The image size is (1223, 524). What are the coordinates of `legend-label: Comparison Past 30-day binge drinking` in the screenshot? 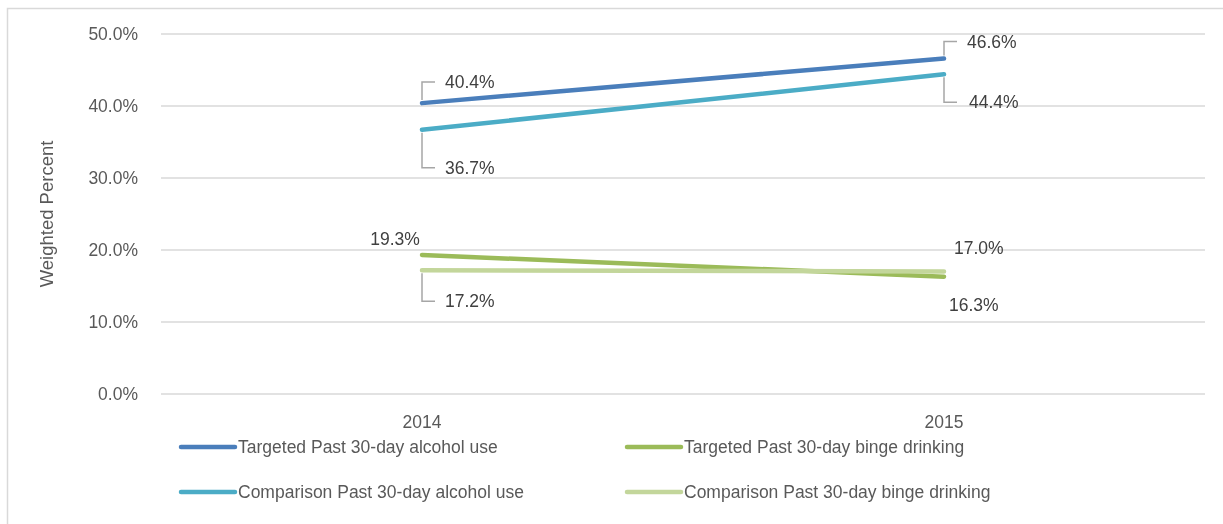 It's located at (837, 492).